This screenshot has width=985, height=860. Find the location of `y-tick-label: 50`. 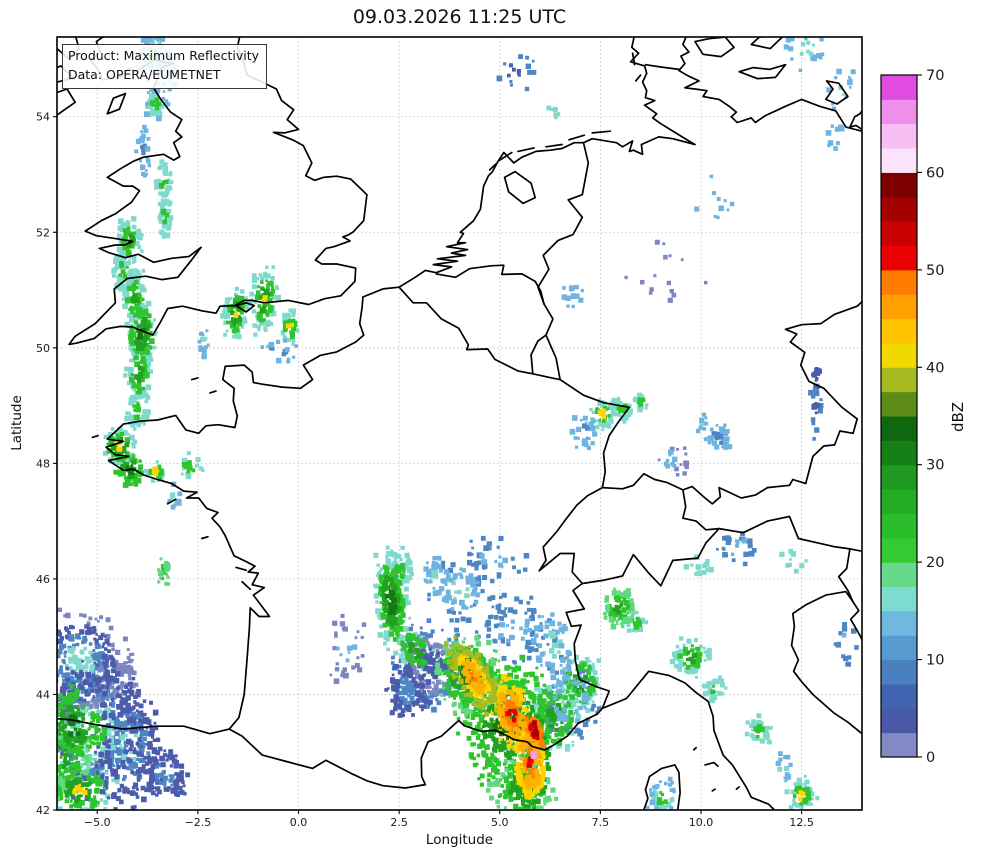

y-tick-label: 50 is located at coordinates (43, 348).